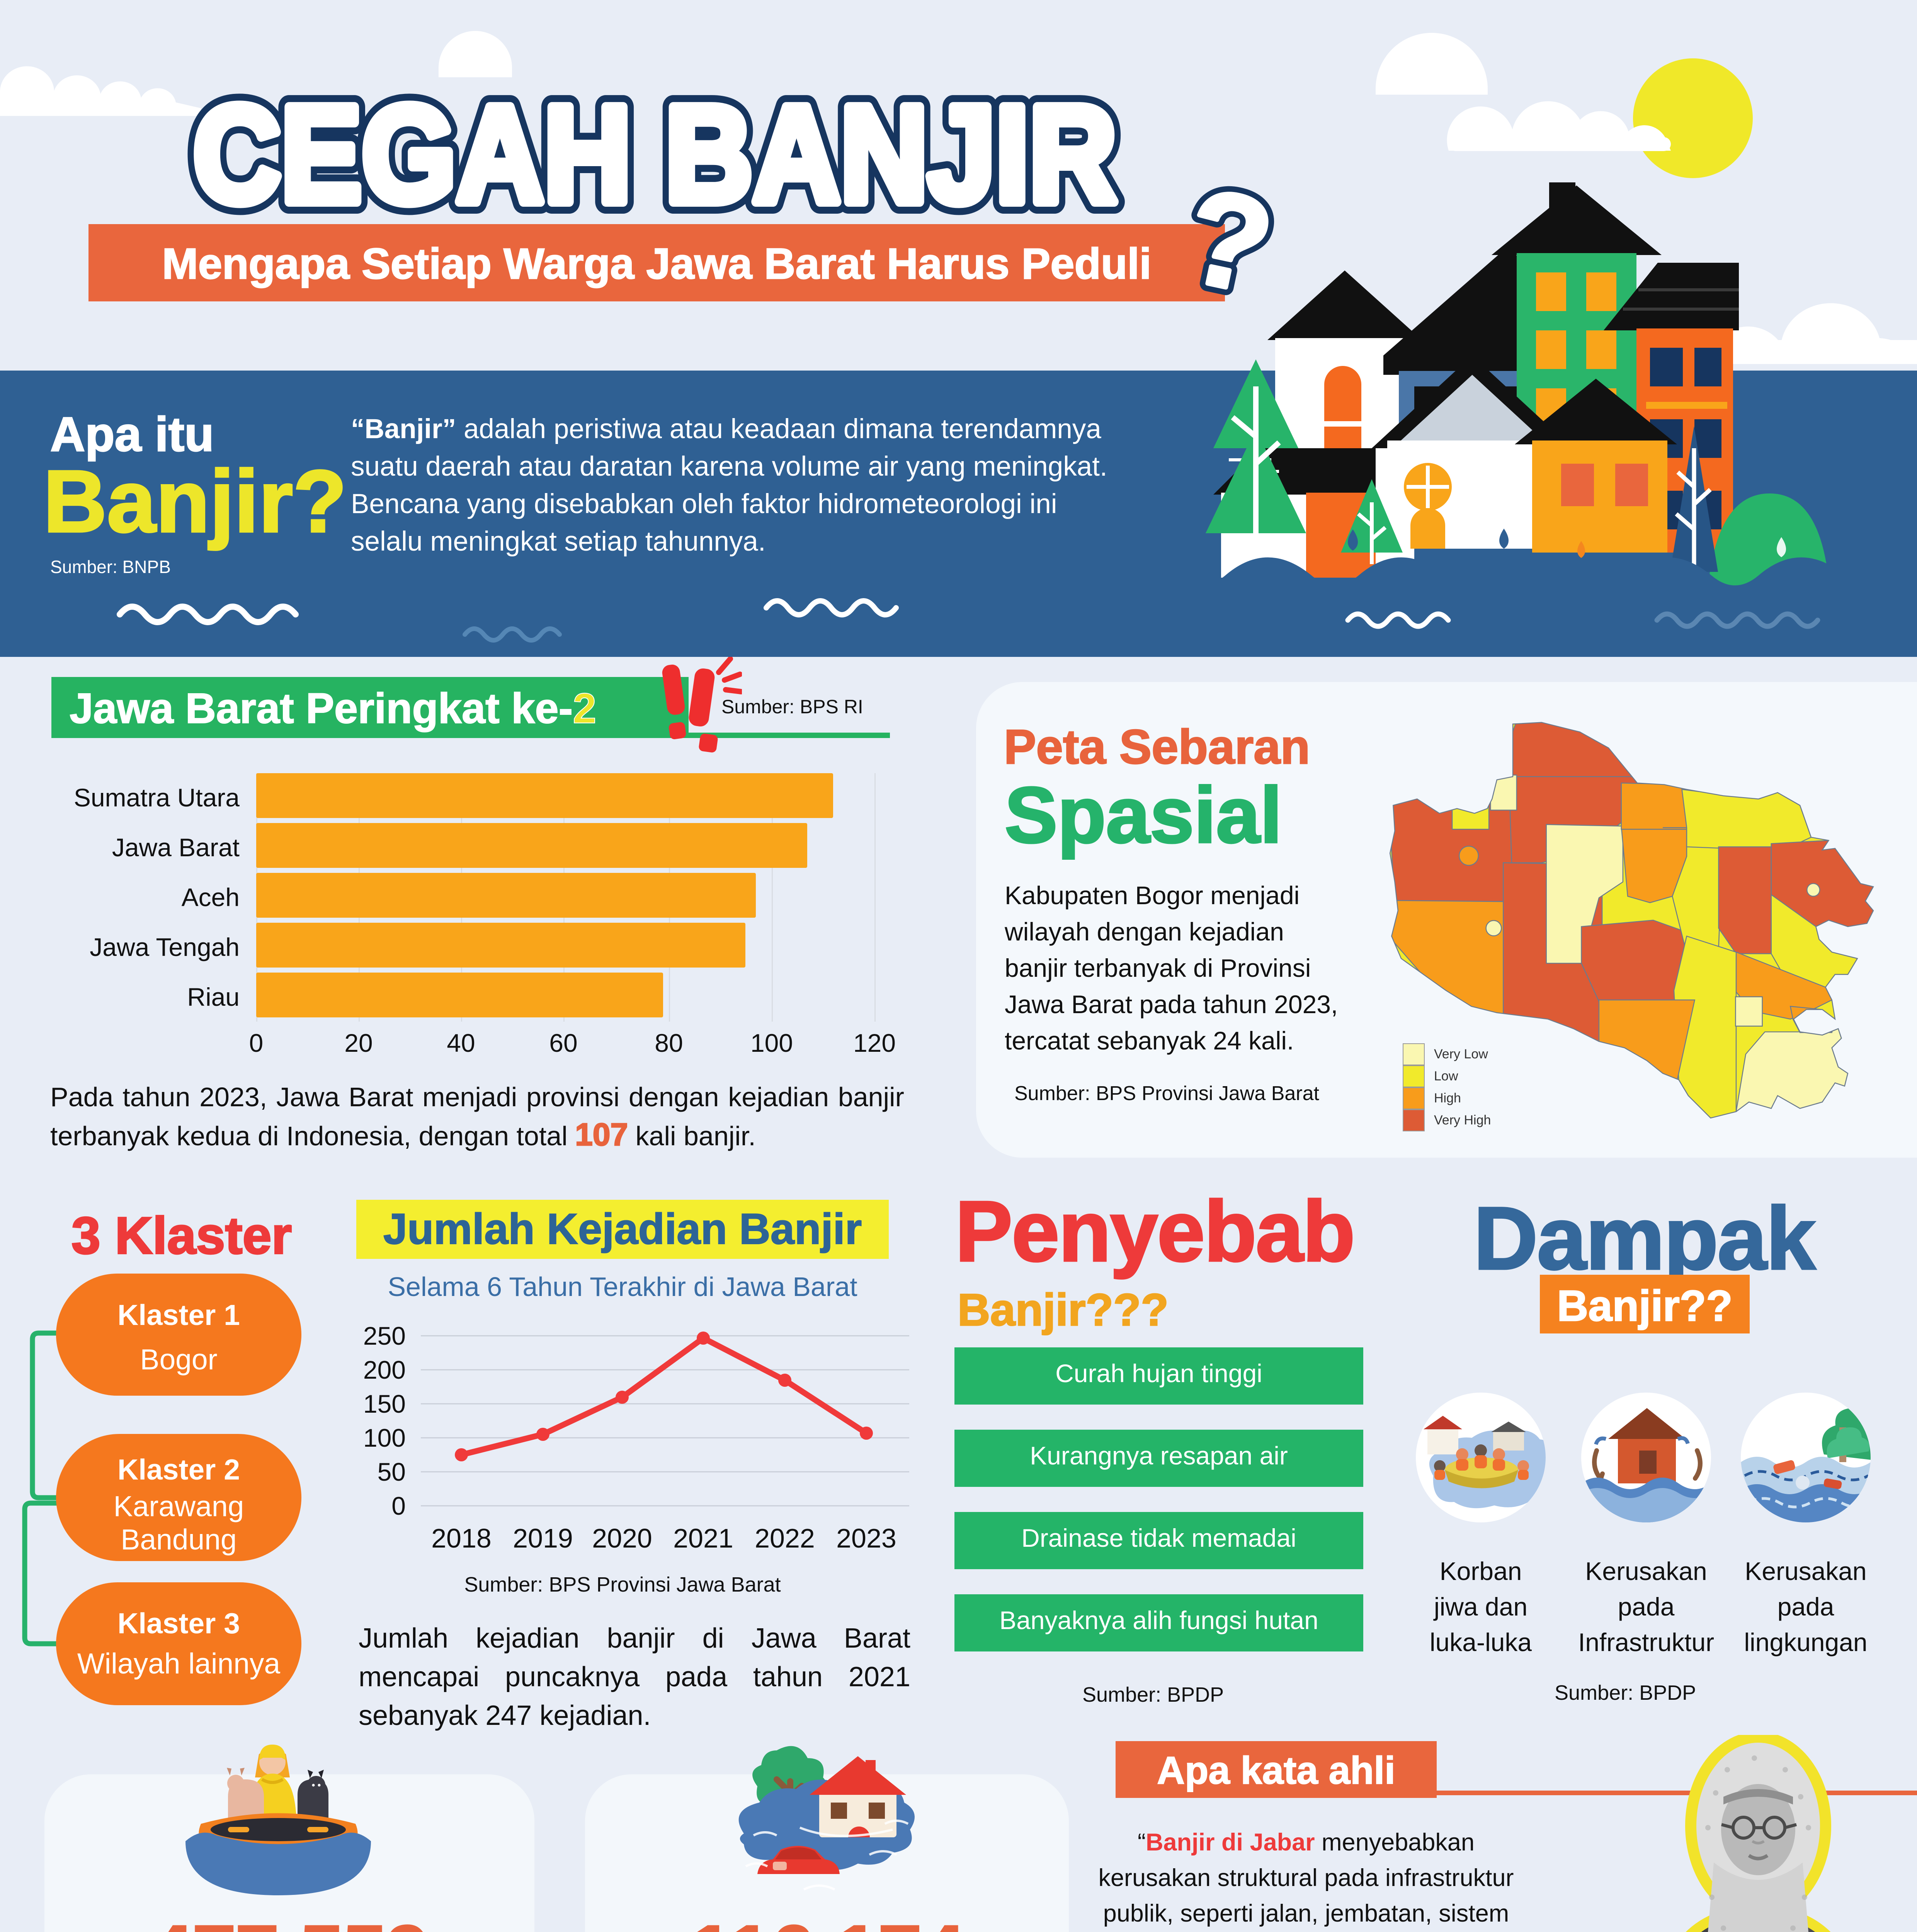 This screenshot has width=1917, height=1932. What do you see at coordinates (703, 1538) in the screenshot?
I see `svg-text: 2021` at bounding box center [703, 1538].